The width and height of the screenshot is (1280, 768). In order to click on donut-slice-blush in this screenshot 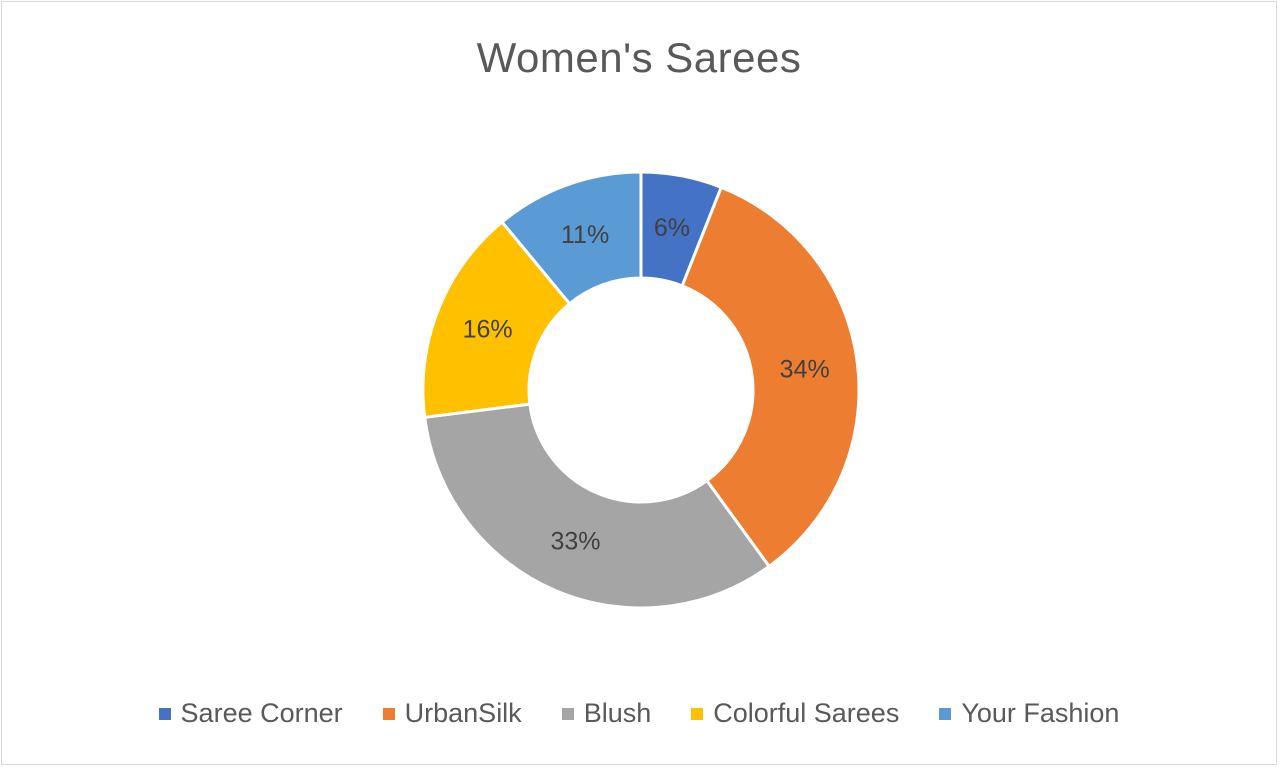, I will do `click(597, 506)`.